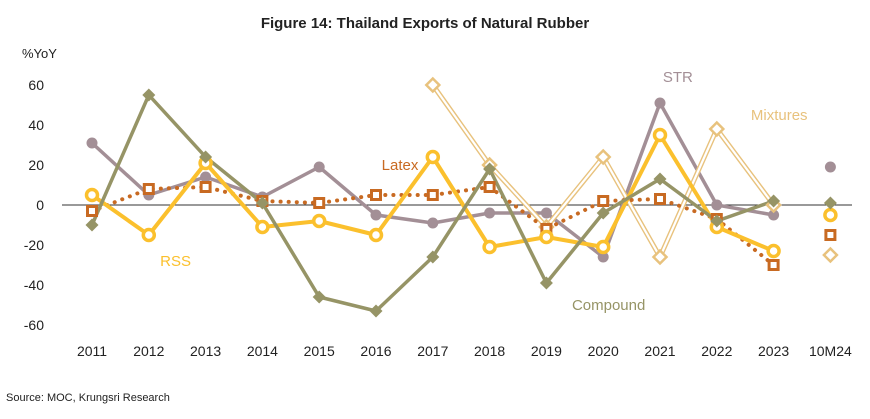 Image resolution: width=870 pixels, height=419 pixels. I want to click on y-axis-ticks: 60 40 20 0 -20 -40 -60, so click(34, 205).